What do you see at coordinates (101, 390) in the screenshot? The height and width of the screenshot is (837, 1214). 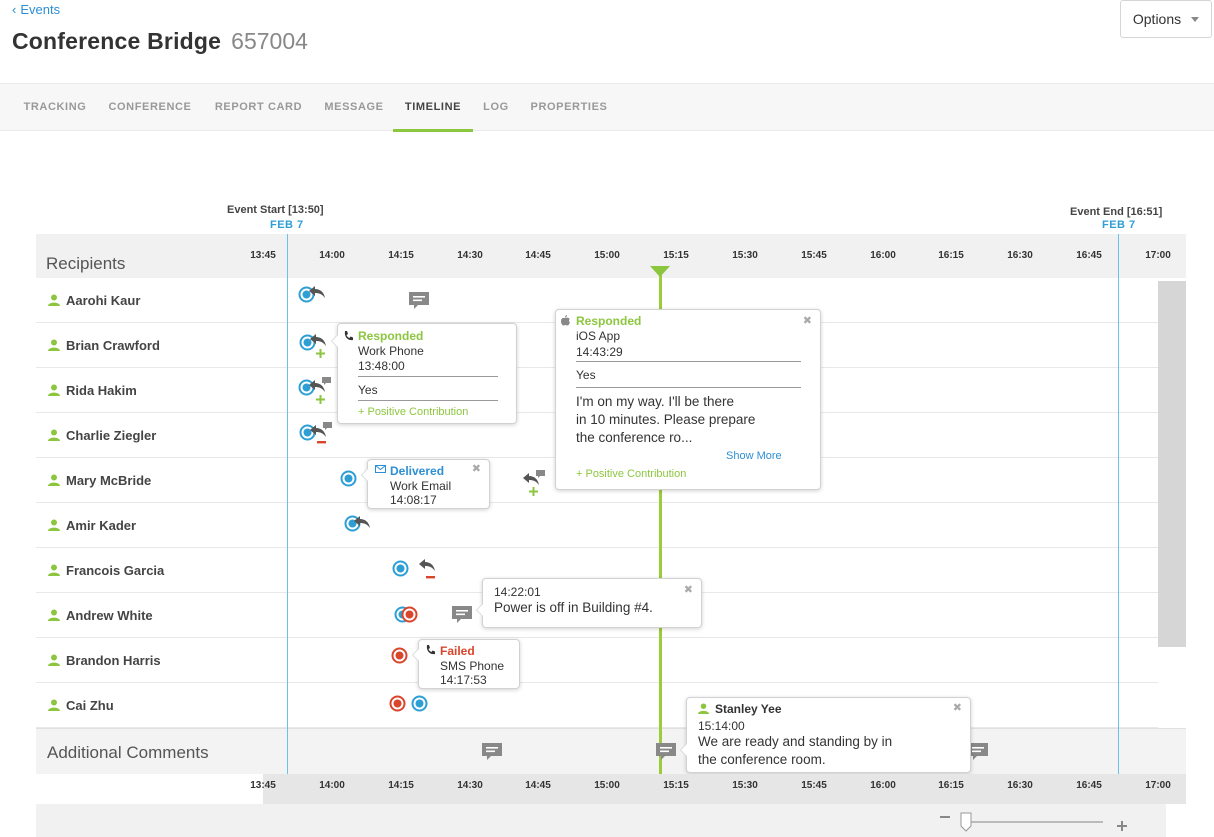 I see `recipient-name: Rida Hakim` at bounding box center [101, 390].